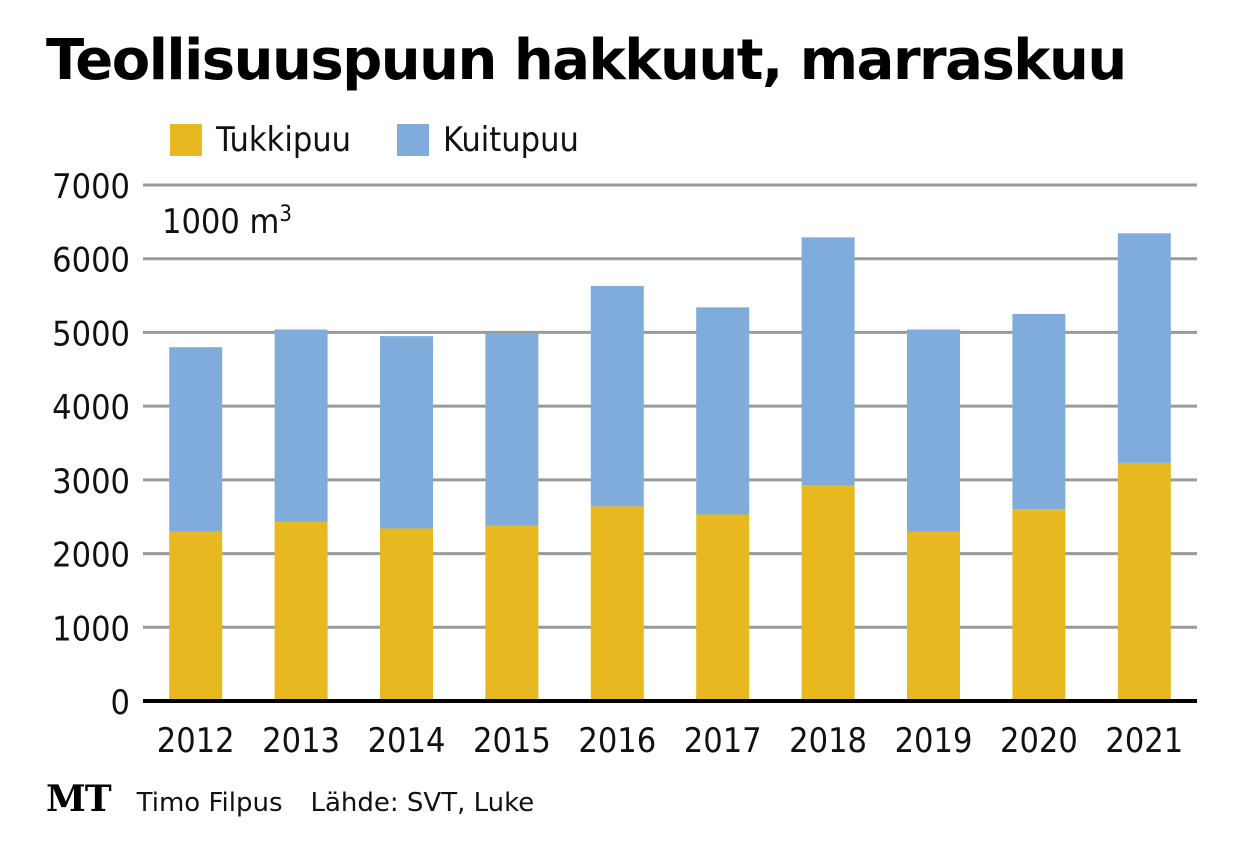 Image resolution: width=1240 pixels, height=854 pixels. I want to click on bar-kuitupuu-2015, so click(512, 429).